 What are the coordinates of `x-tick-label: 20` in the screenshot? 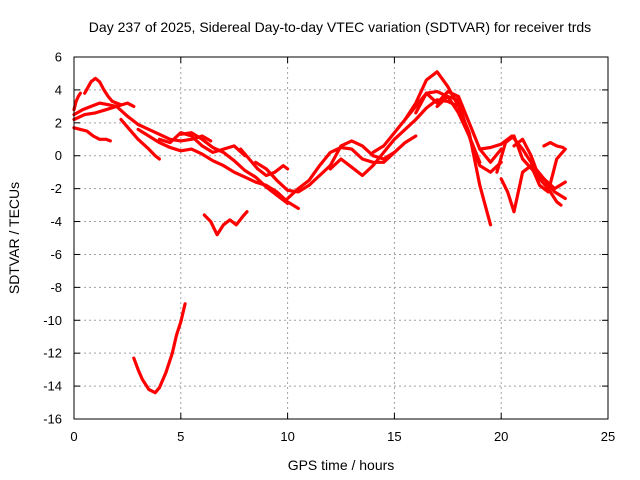 It's located at (501, 436).